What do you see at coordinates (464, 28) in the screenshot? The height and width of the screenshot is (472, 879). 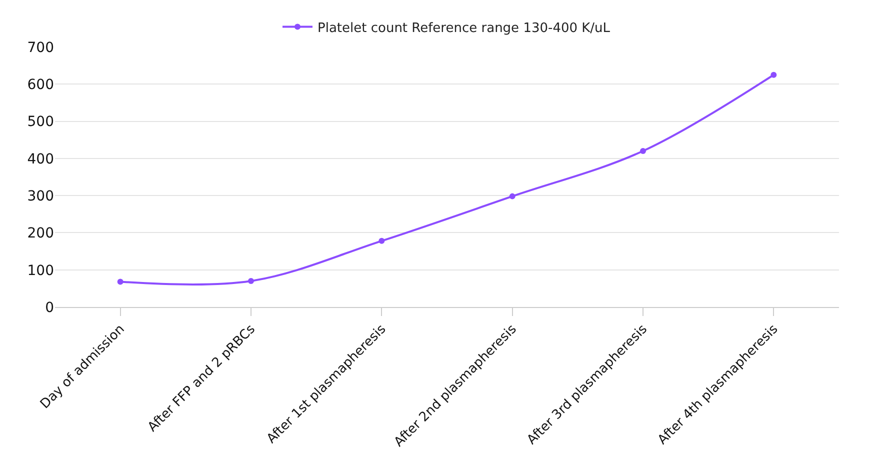 I see `legend-label: Platelet count Reference range 130-400 K/uL` at bounding box center [464, 28].